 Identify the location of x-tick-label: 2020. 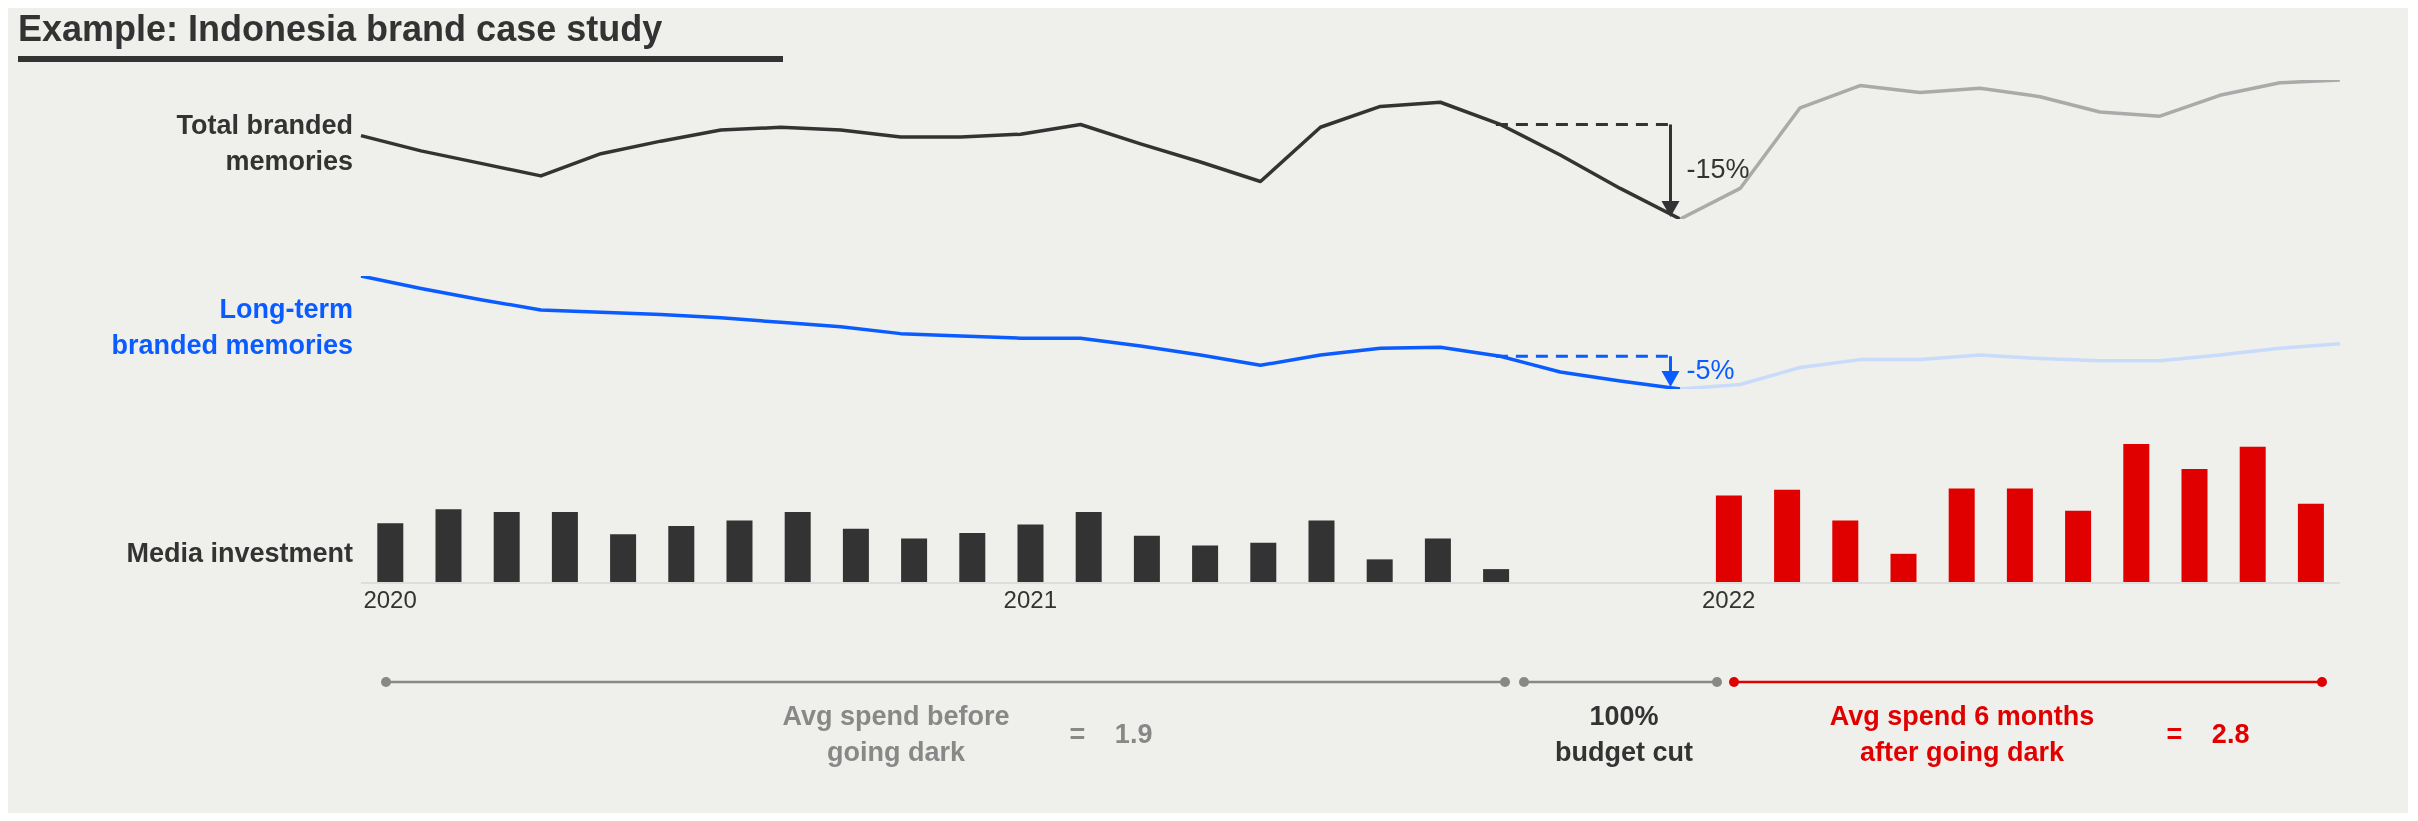
(390, 600).